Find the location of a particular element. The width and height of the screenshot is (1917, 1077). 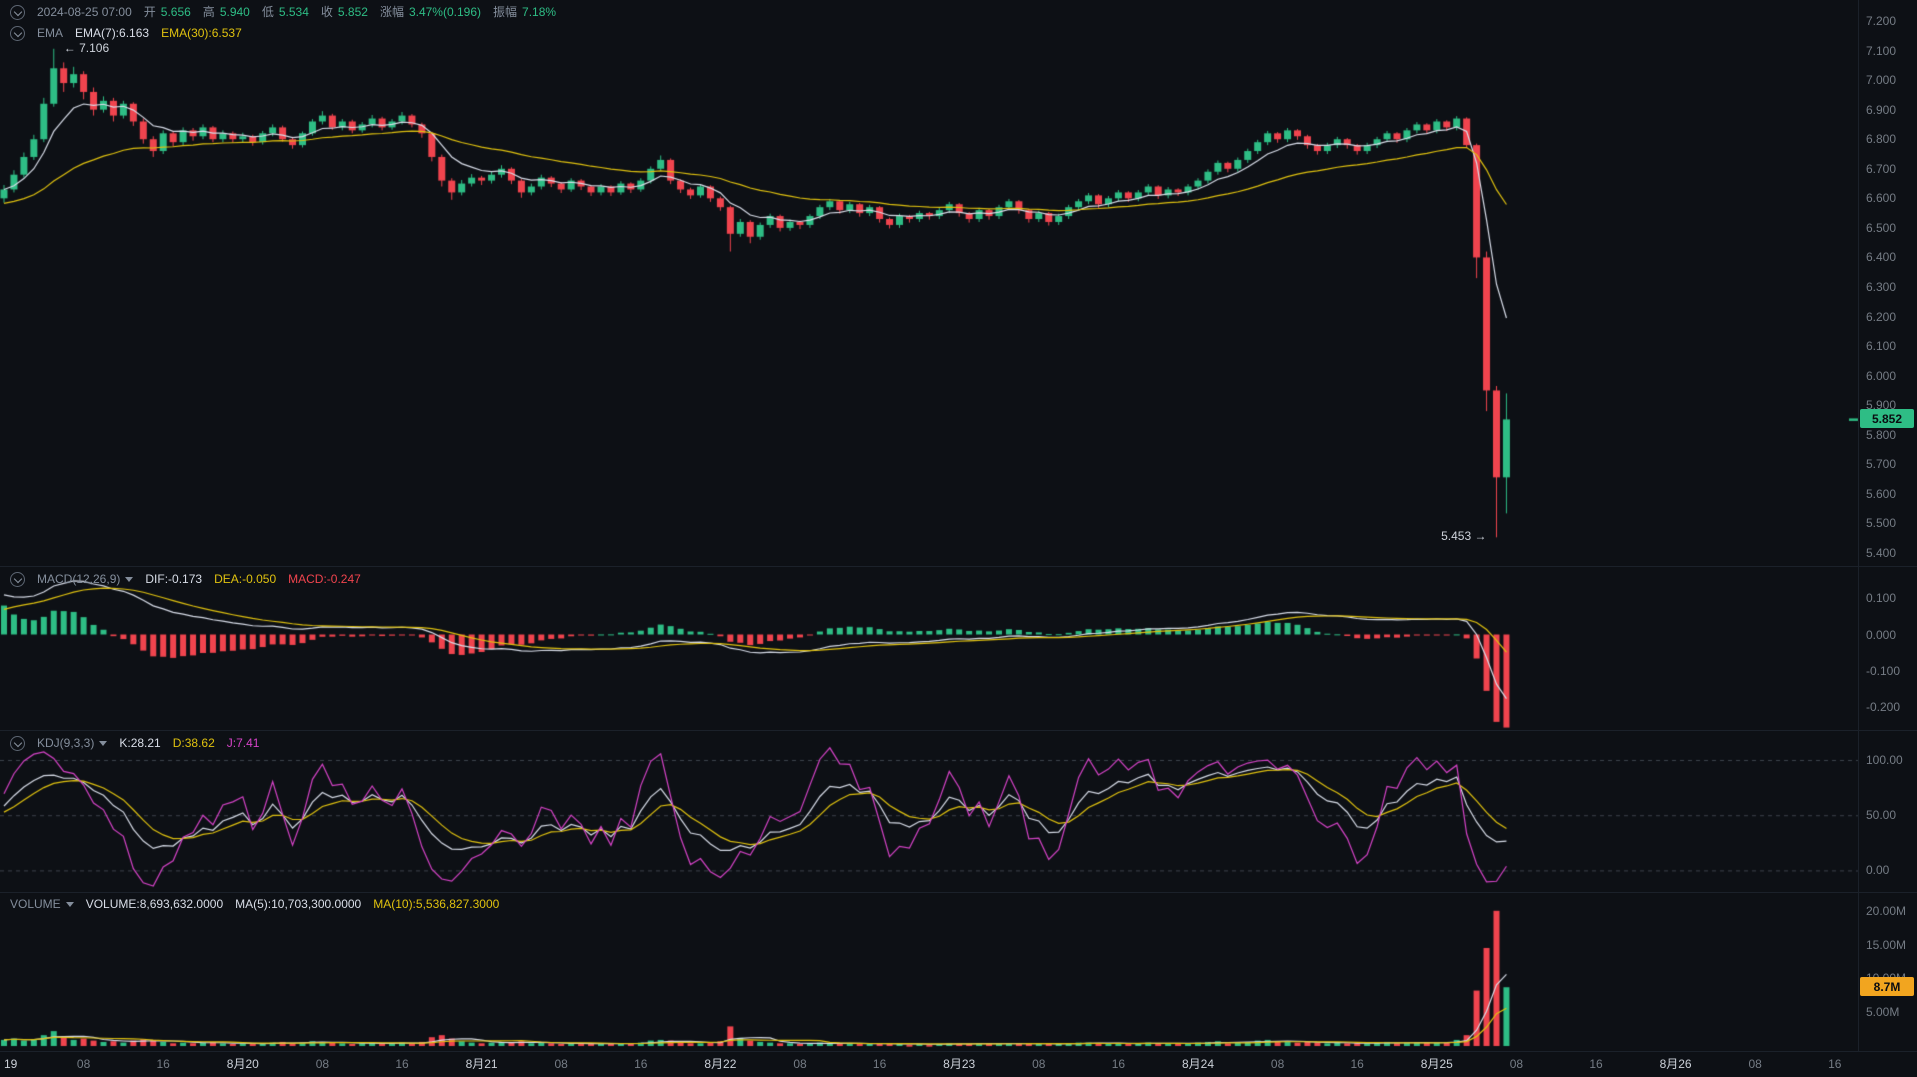

price-axis-label: 6.200 is located at coordinates (1881, 316).